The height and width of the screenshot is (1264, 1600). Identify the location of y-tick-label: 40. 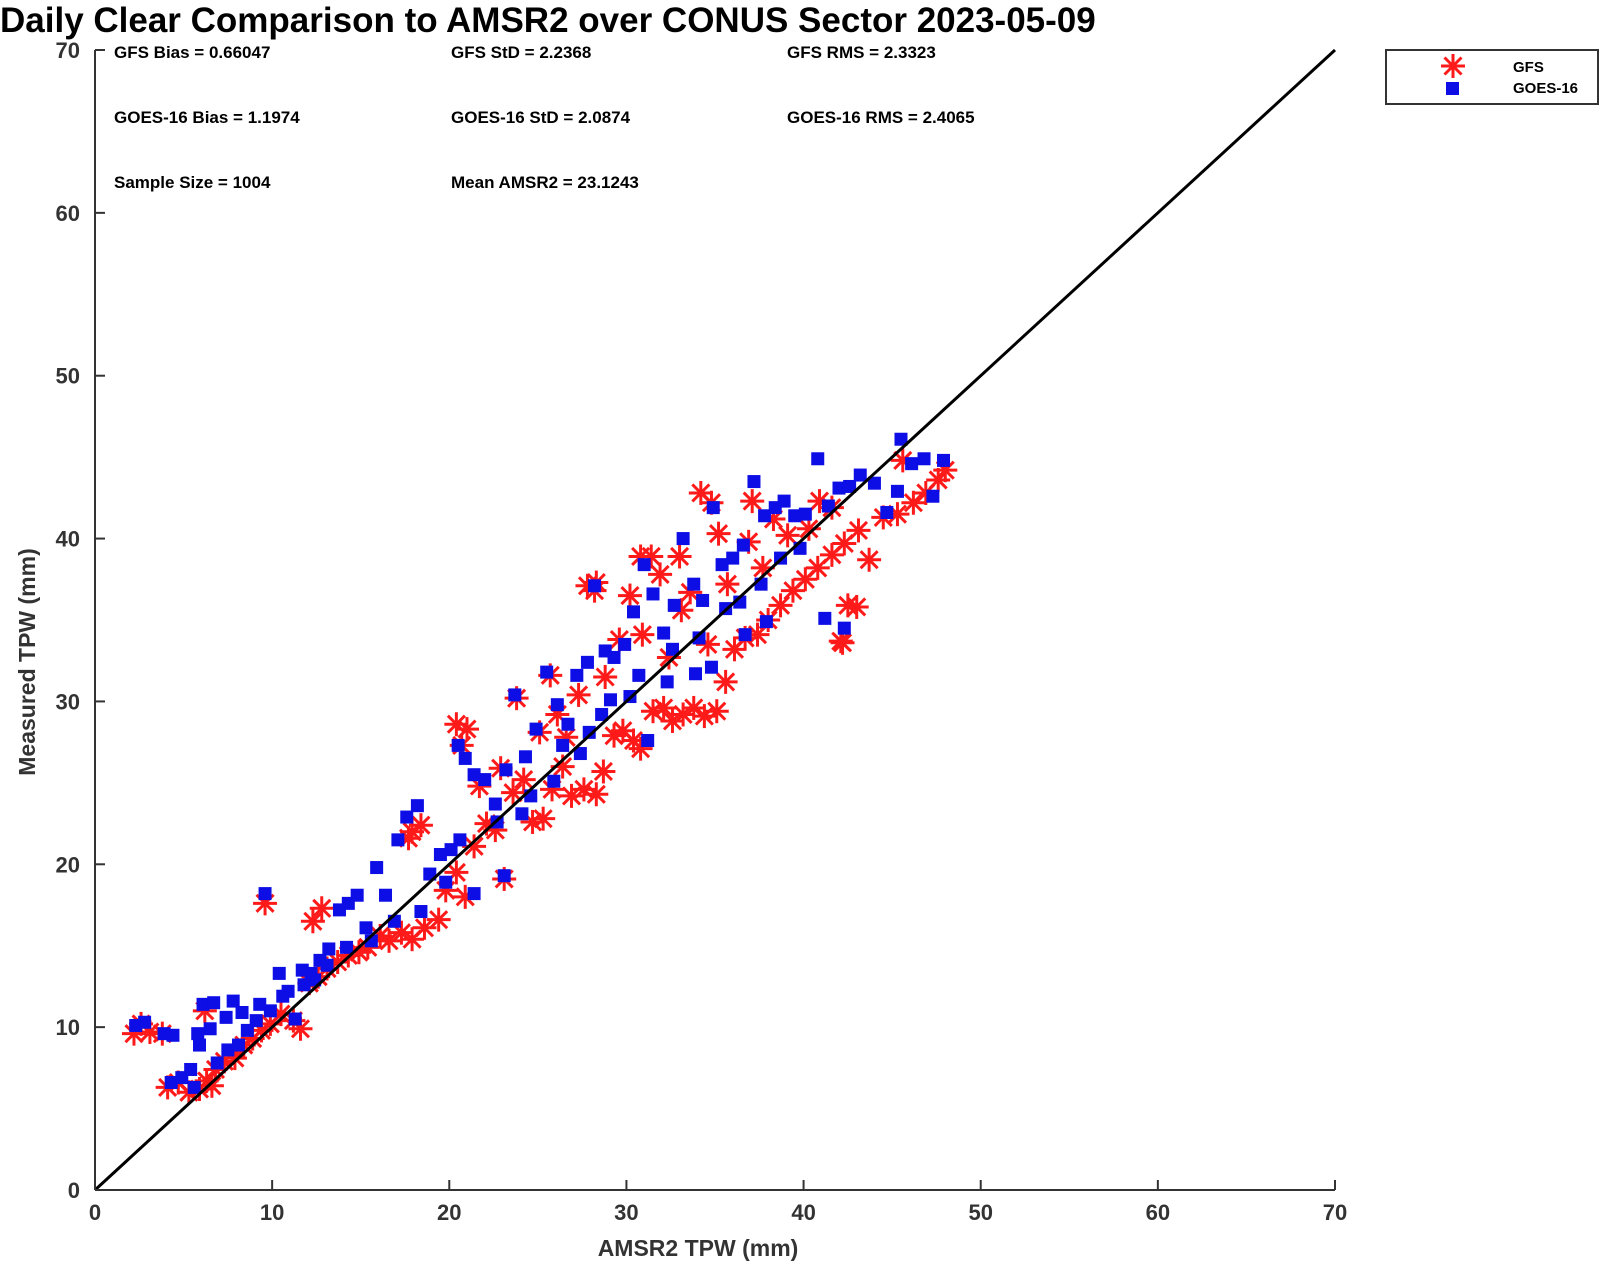
(68, 539).